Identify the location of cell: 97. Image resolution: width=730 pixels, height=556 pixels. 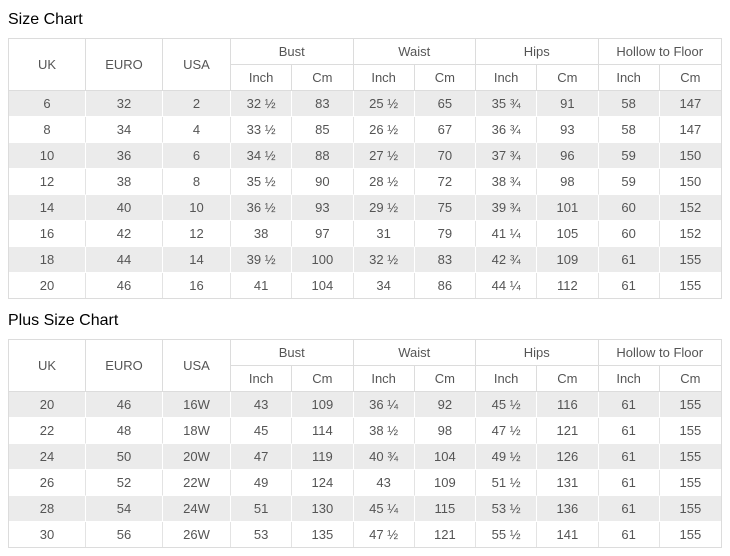
(323, 234).